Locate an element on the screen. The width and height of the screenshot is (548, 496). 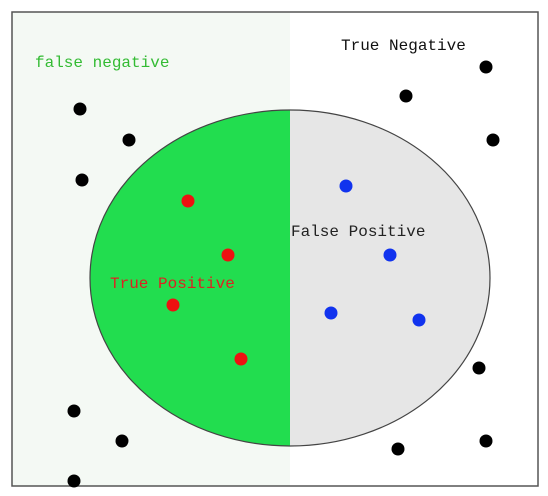
false-negative-label: false negative is located at coordinates (102, 63).